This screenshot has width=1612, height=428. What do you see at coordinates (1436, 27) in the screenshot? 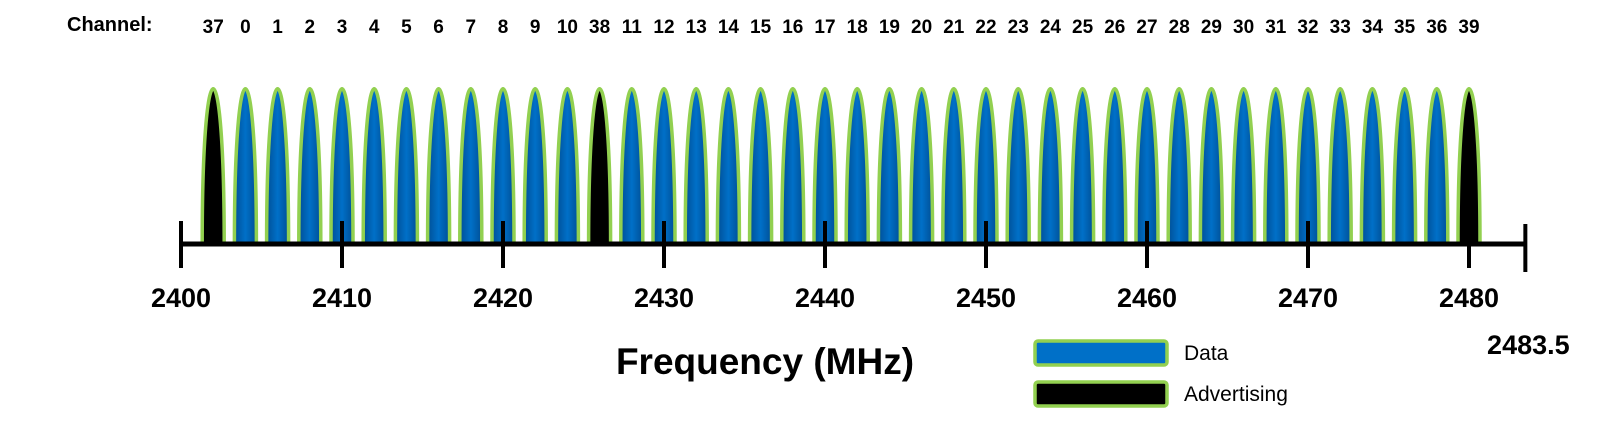
I see `channel-label-36: 36` at bounding box center [1436, 27].